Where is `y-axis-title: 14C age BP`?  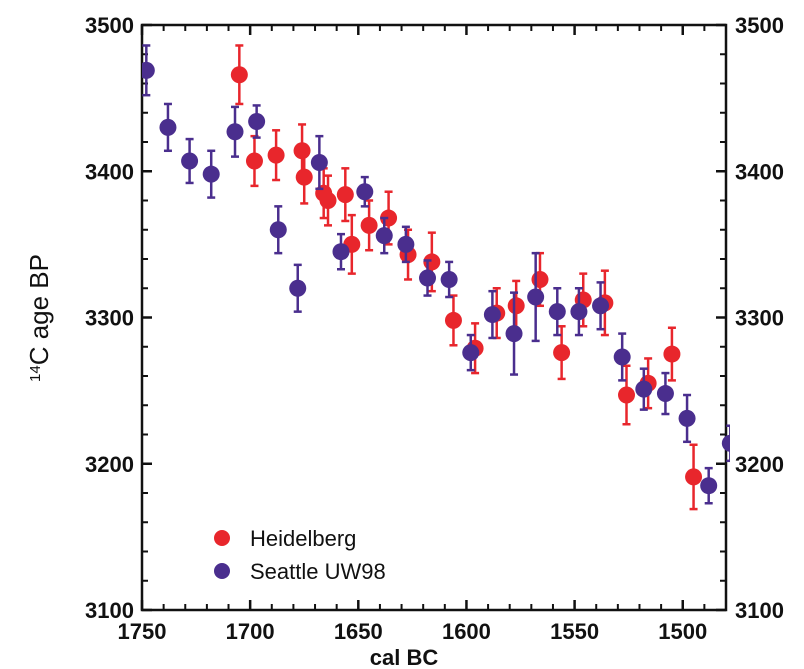
y-axis-title: 14C age BP is located at coordinates (39, 318).